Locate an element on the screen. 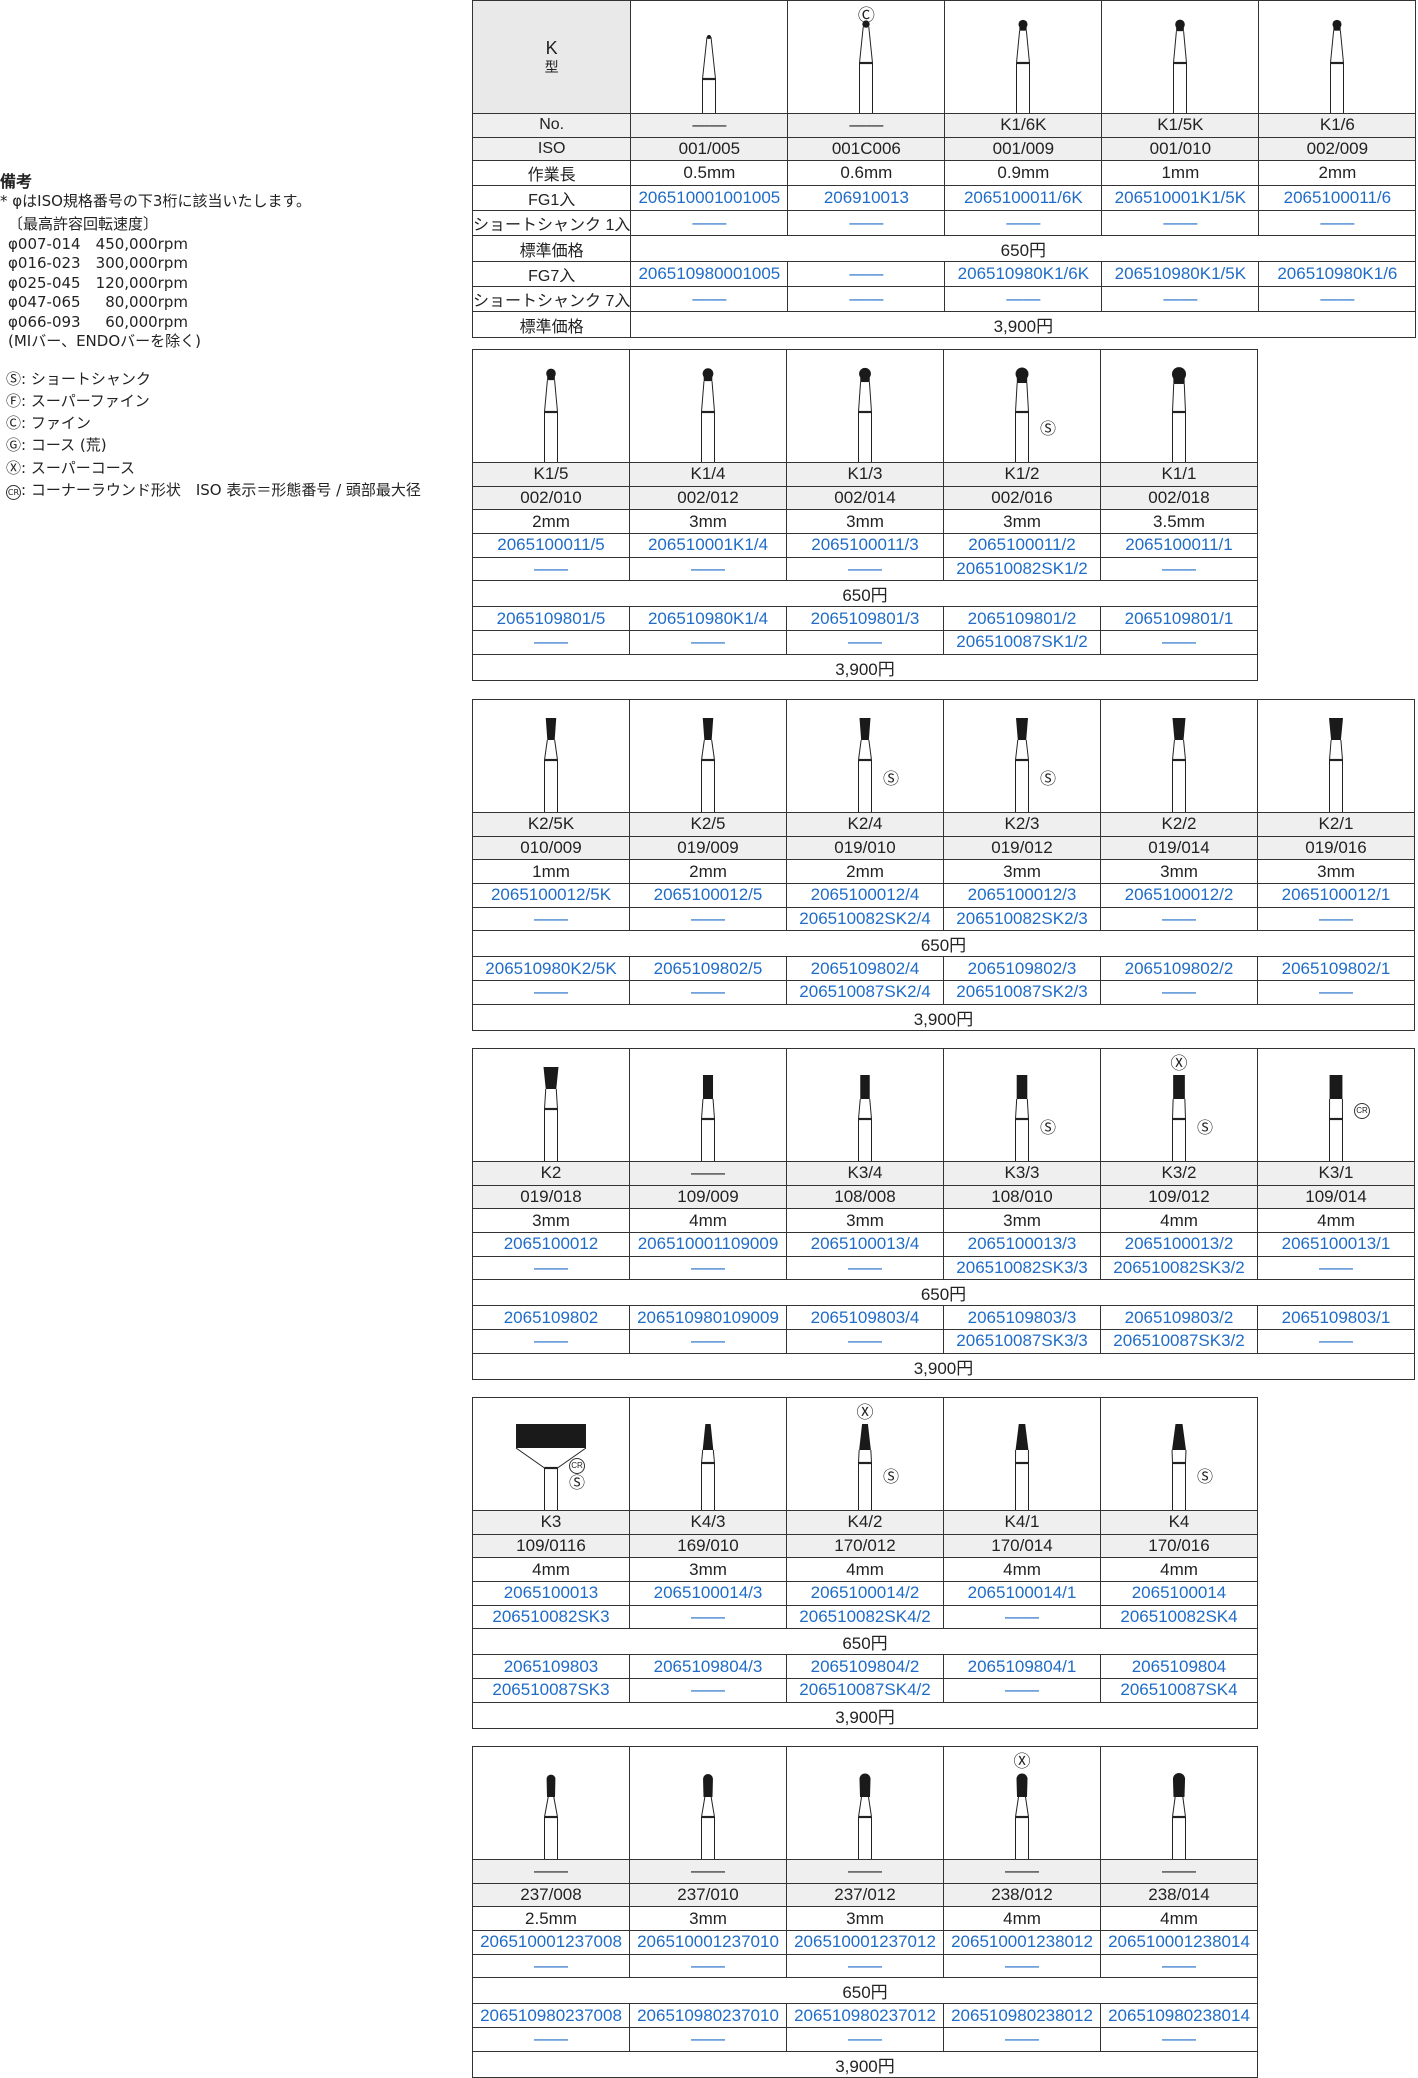 This screenshot has height=2078, width=1418. product-code-fg7: 206510980K1/6 is located at coordinates (1337, 274).